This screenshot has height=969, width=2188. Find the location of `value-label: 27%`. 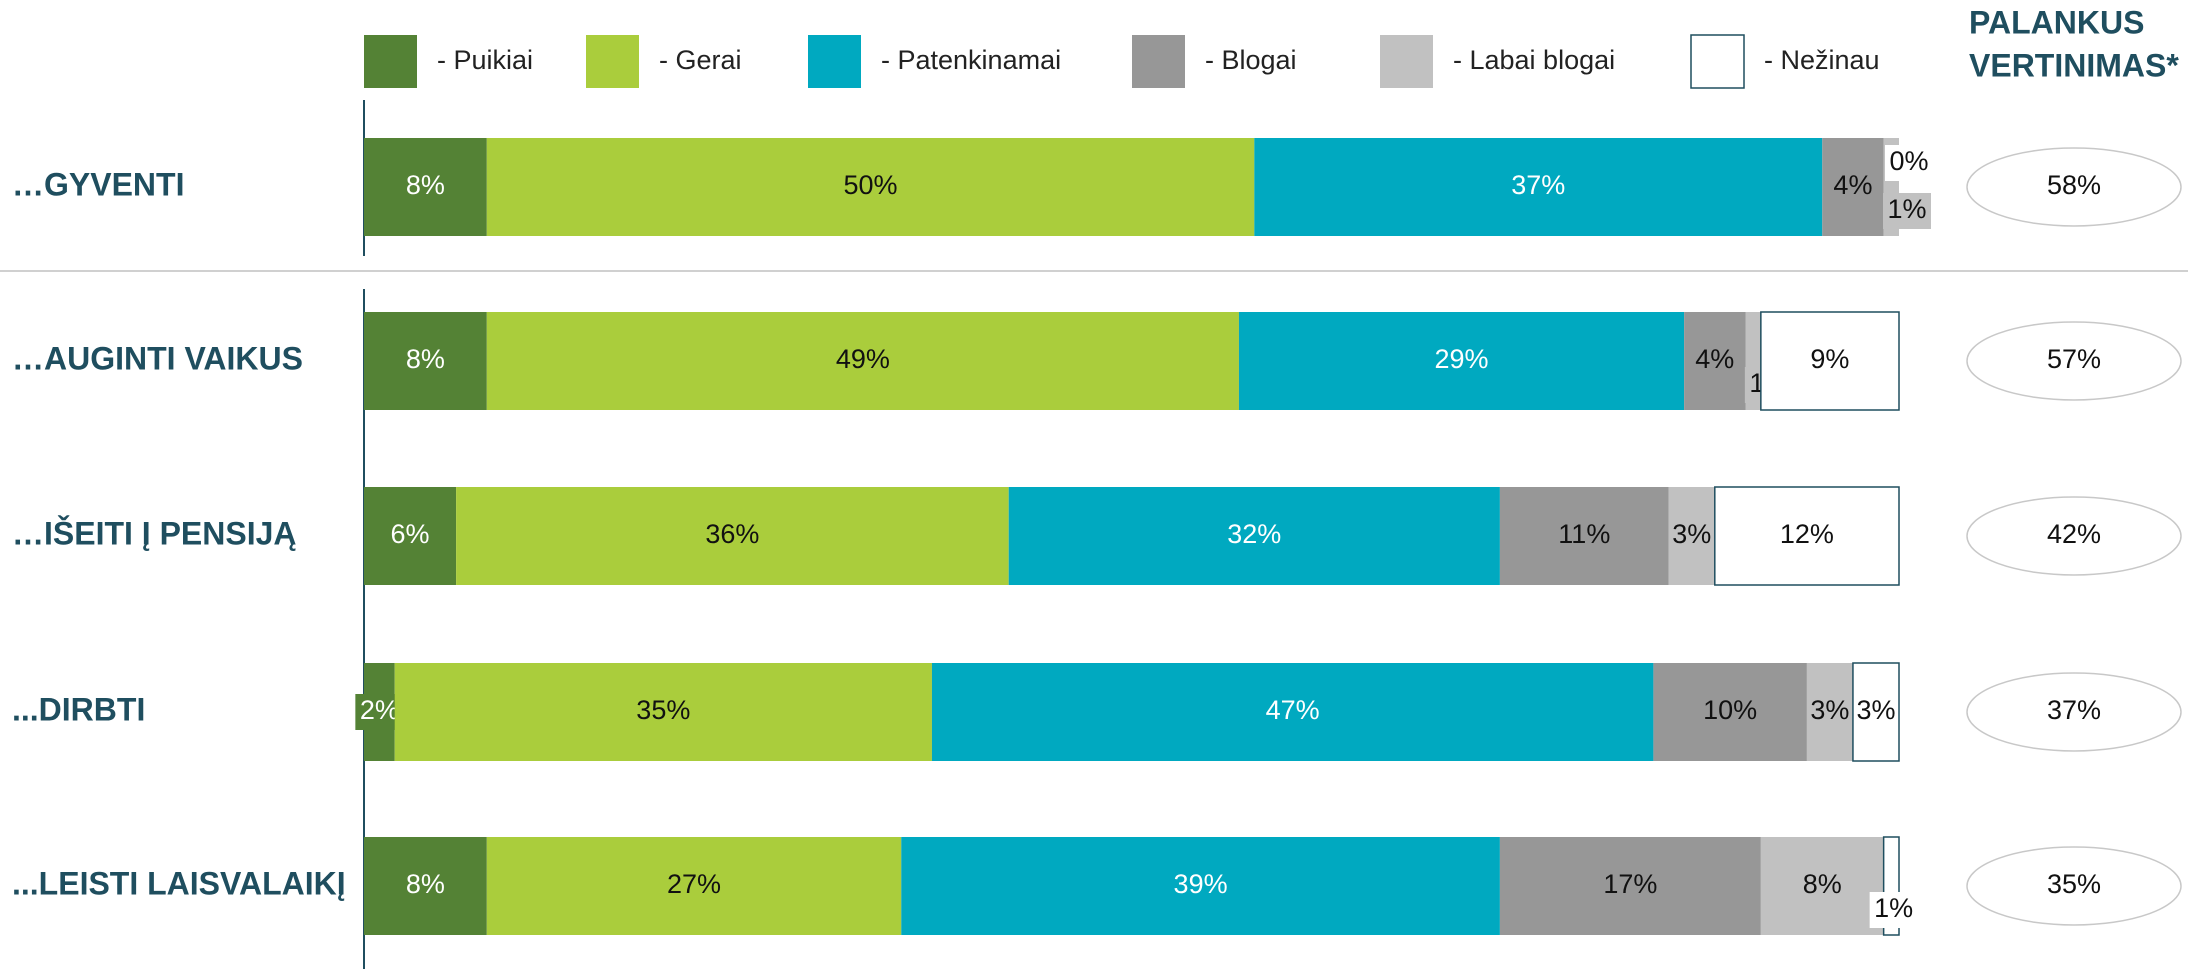

value-label: 27% is located at coordinates (694, 884).